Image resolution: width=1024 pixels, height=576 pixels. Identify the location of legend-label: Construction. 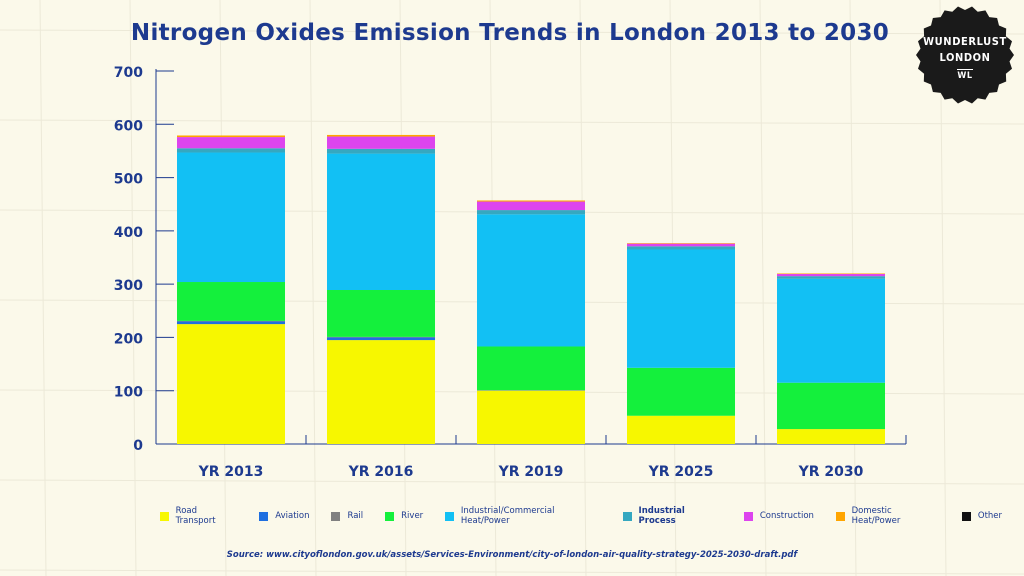
(786, 516).